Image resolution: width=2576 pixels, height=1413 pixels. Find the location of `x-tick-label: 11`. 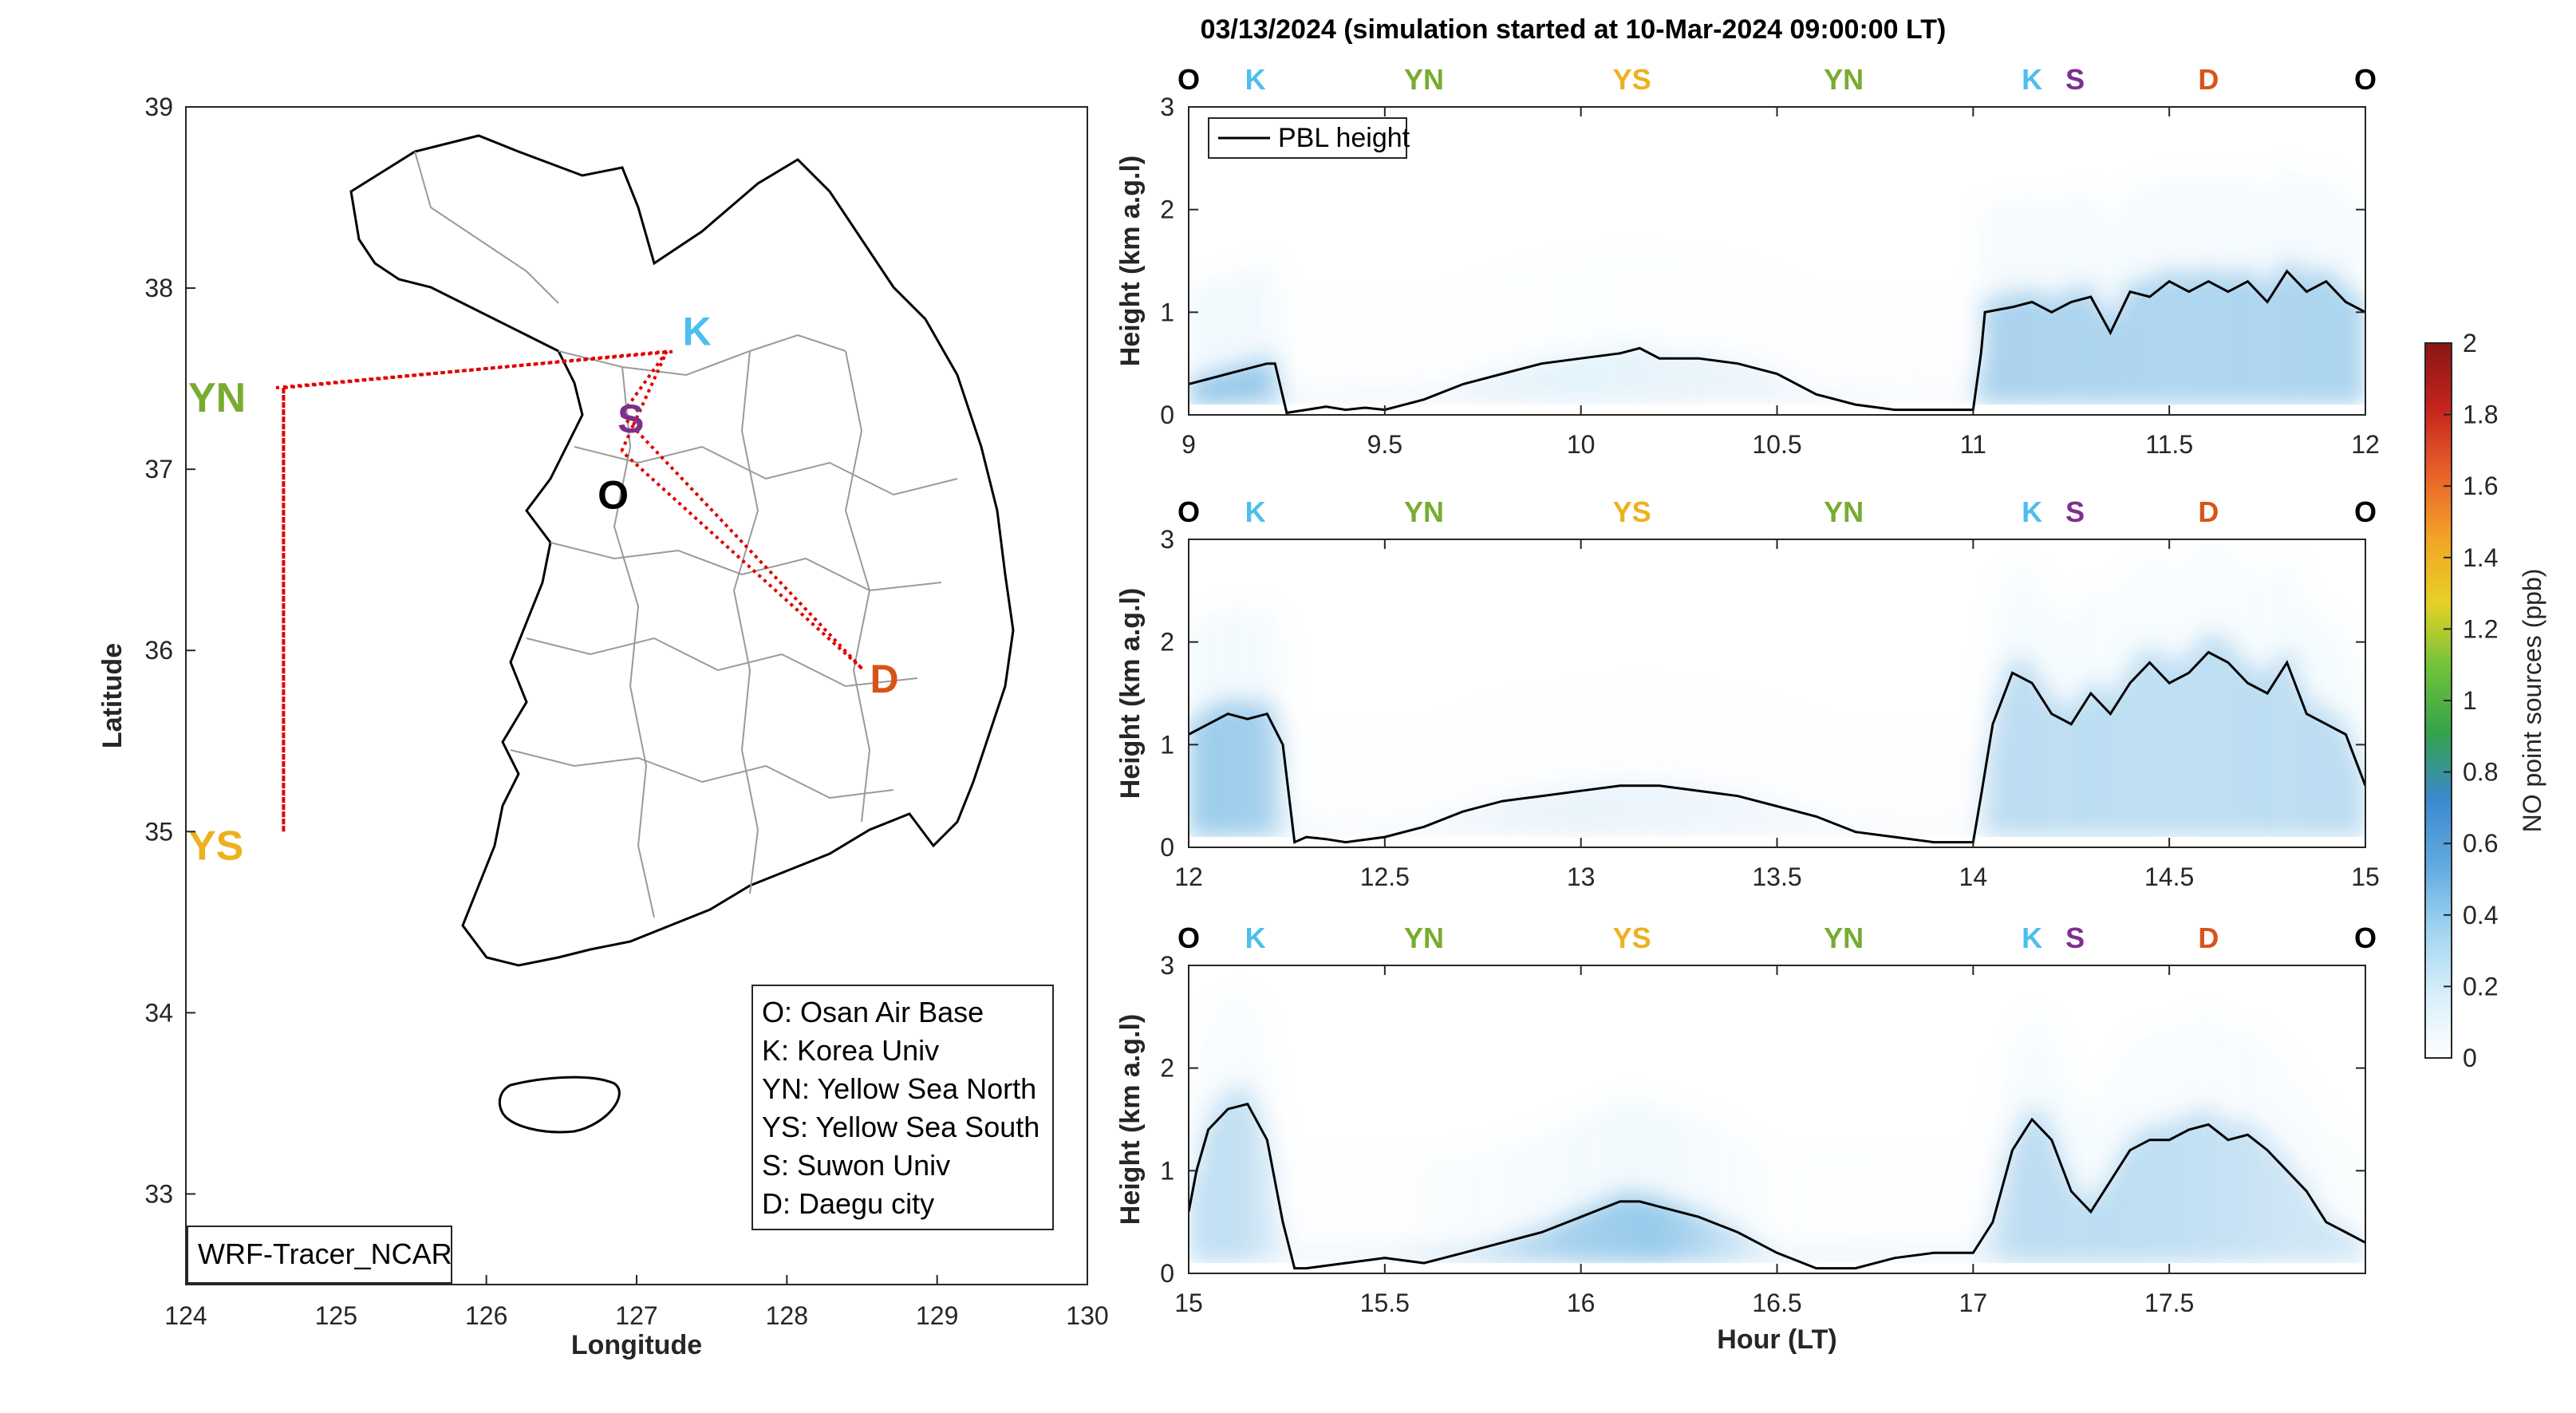

x-tick-label: 11 is located at coordinates (1973, 444).